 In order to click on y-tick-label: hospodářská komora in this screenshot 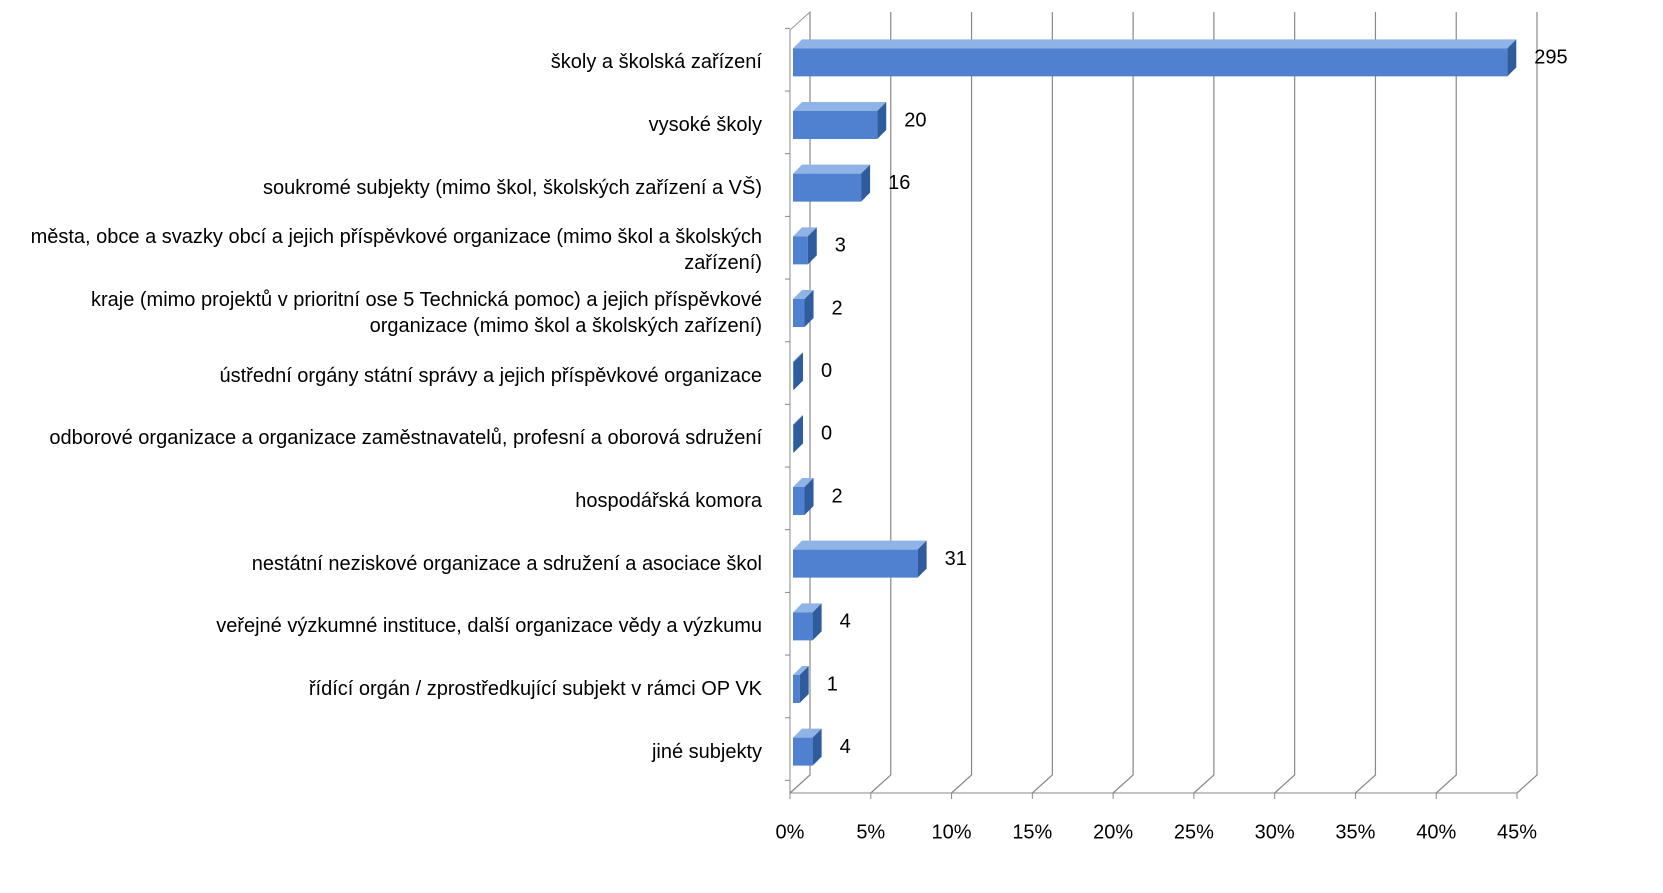, I will do `click(668, 501)`.